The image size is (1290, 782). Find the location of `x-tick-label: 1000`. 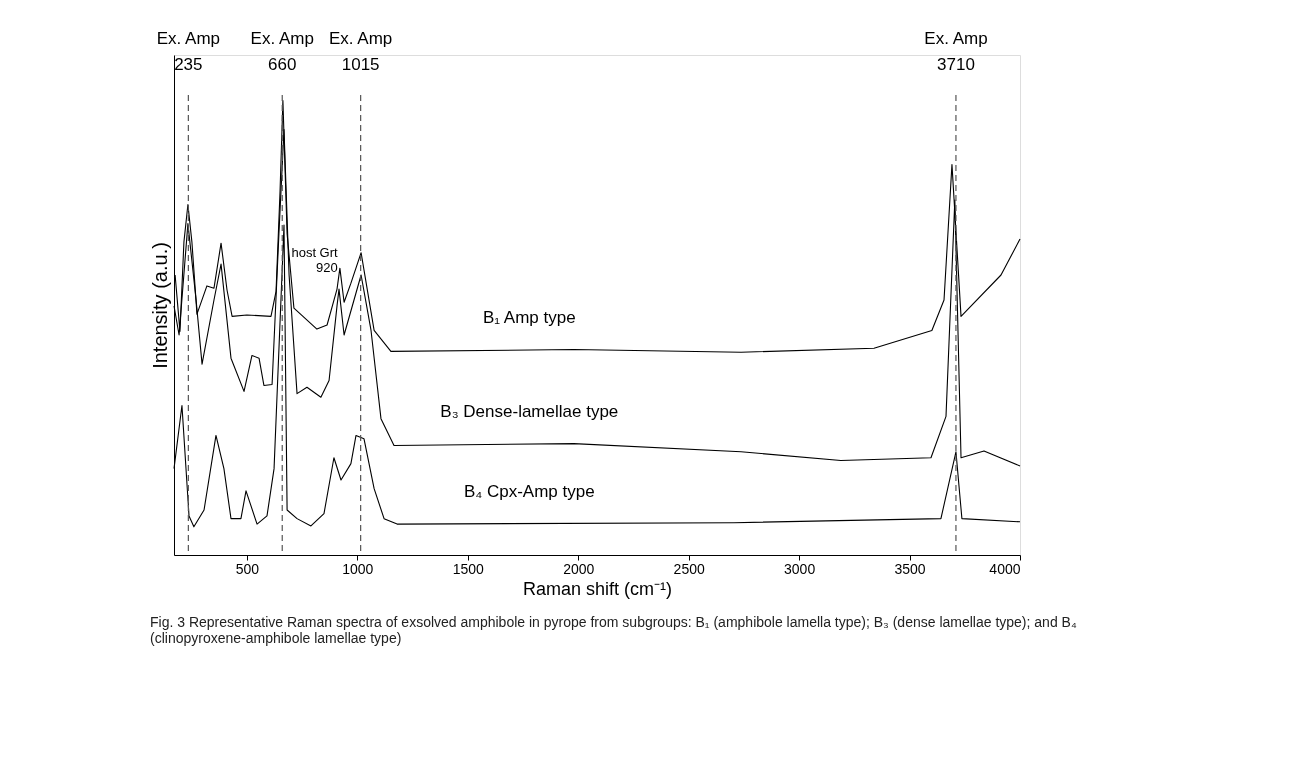

x-tick-label: 1000 is located at coordinates (358, 568).